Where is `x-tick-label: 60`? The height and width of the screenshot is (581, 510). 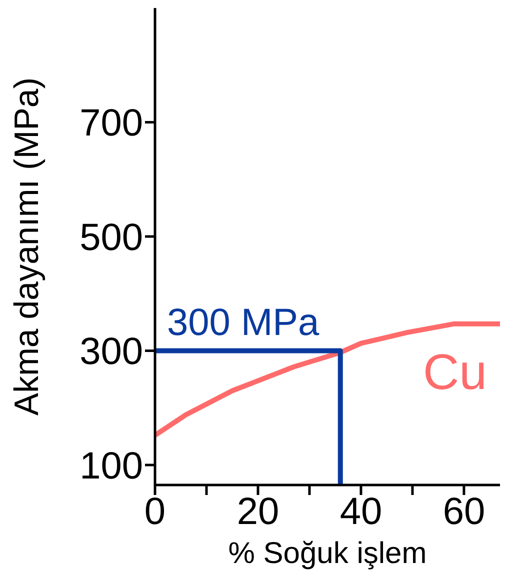
x-tick-label: 60 is located at coordinates (464, 511).